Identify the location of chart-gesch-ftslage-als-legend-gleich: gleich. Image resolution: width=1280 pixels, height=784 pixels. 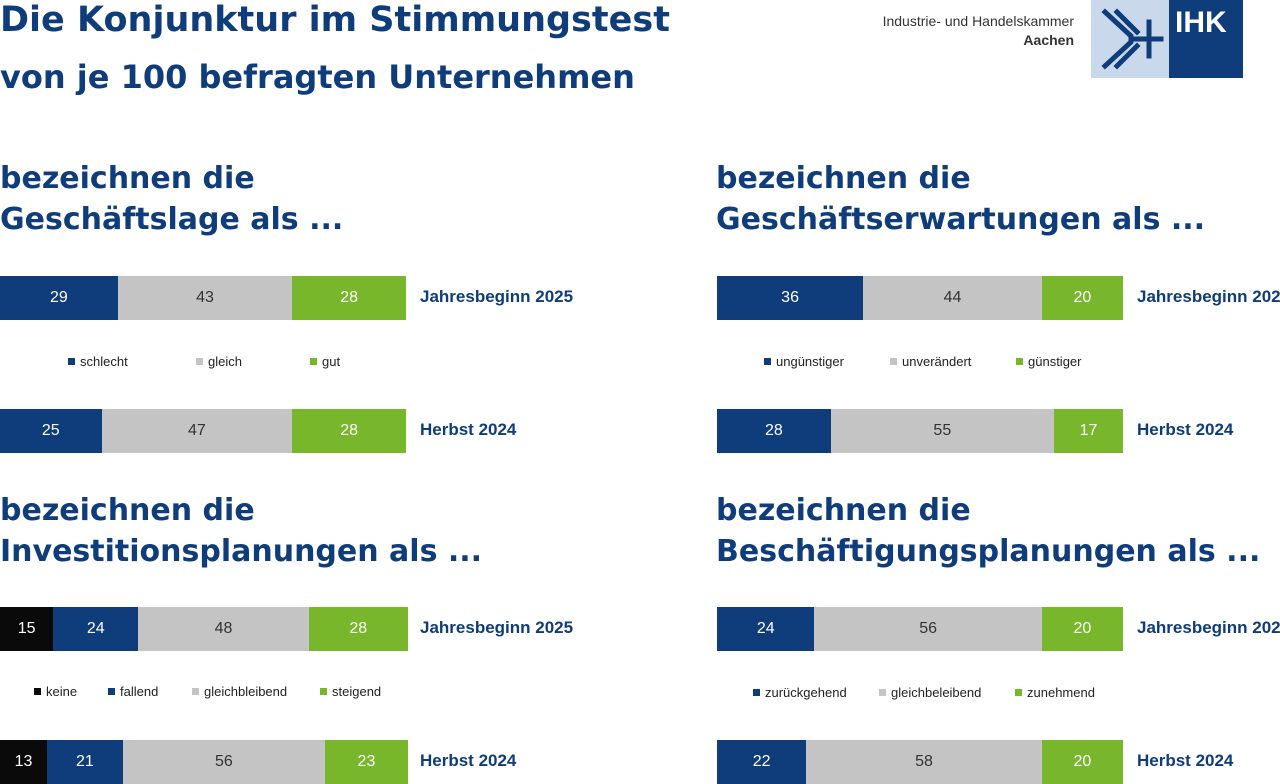
(219, 361).